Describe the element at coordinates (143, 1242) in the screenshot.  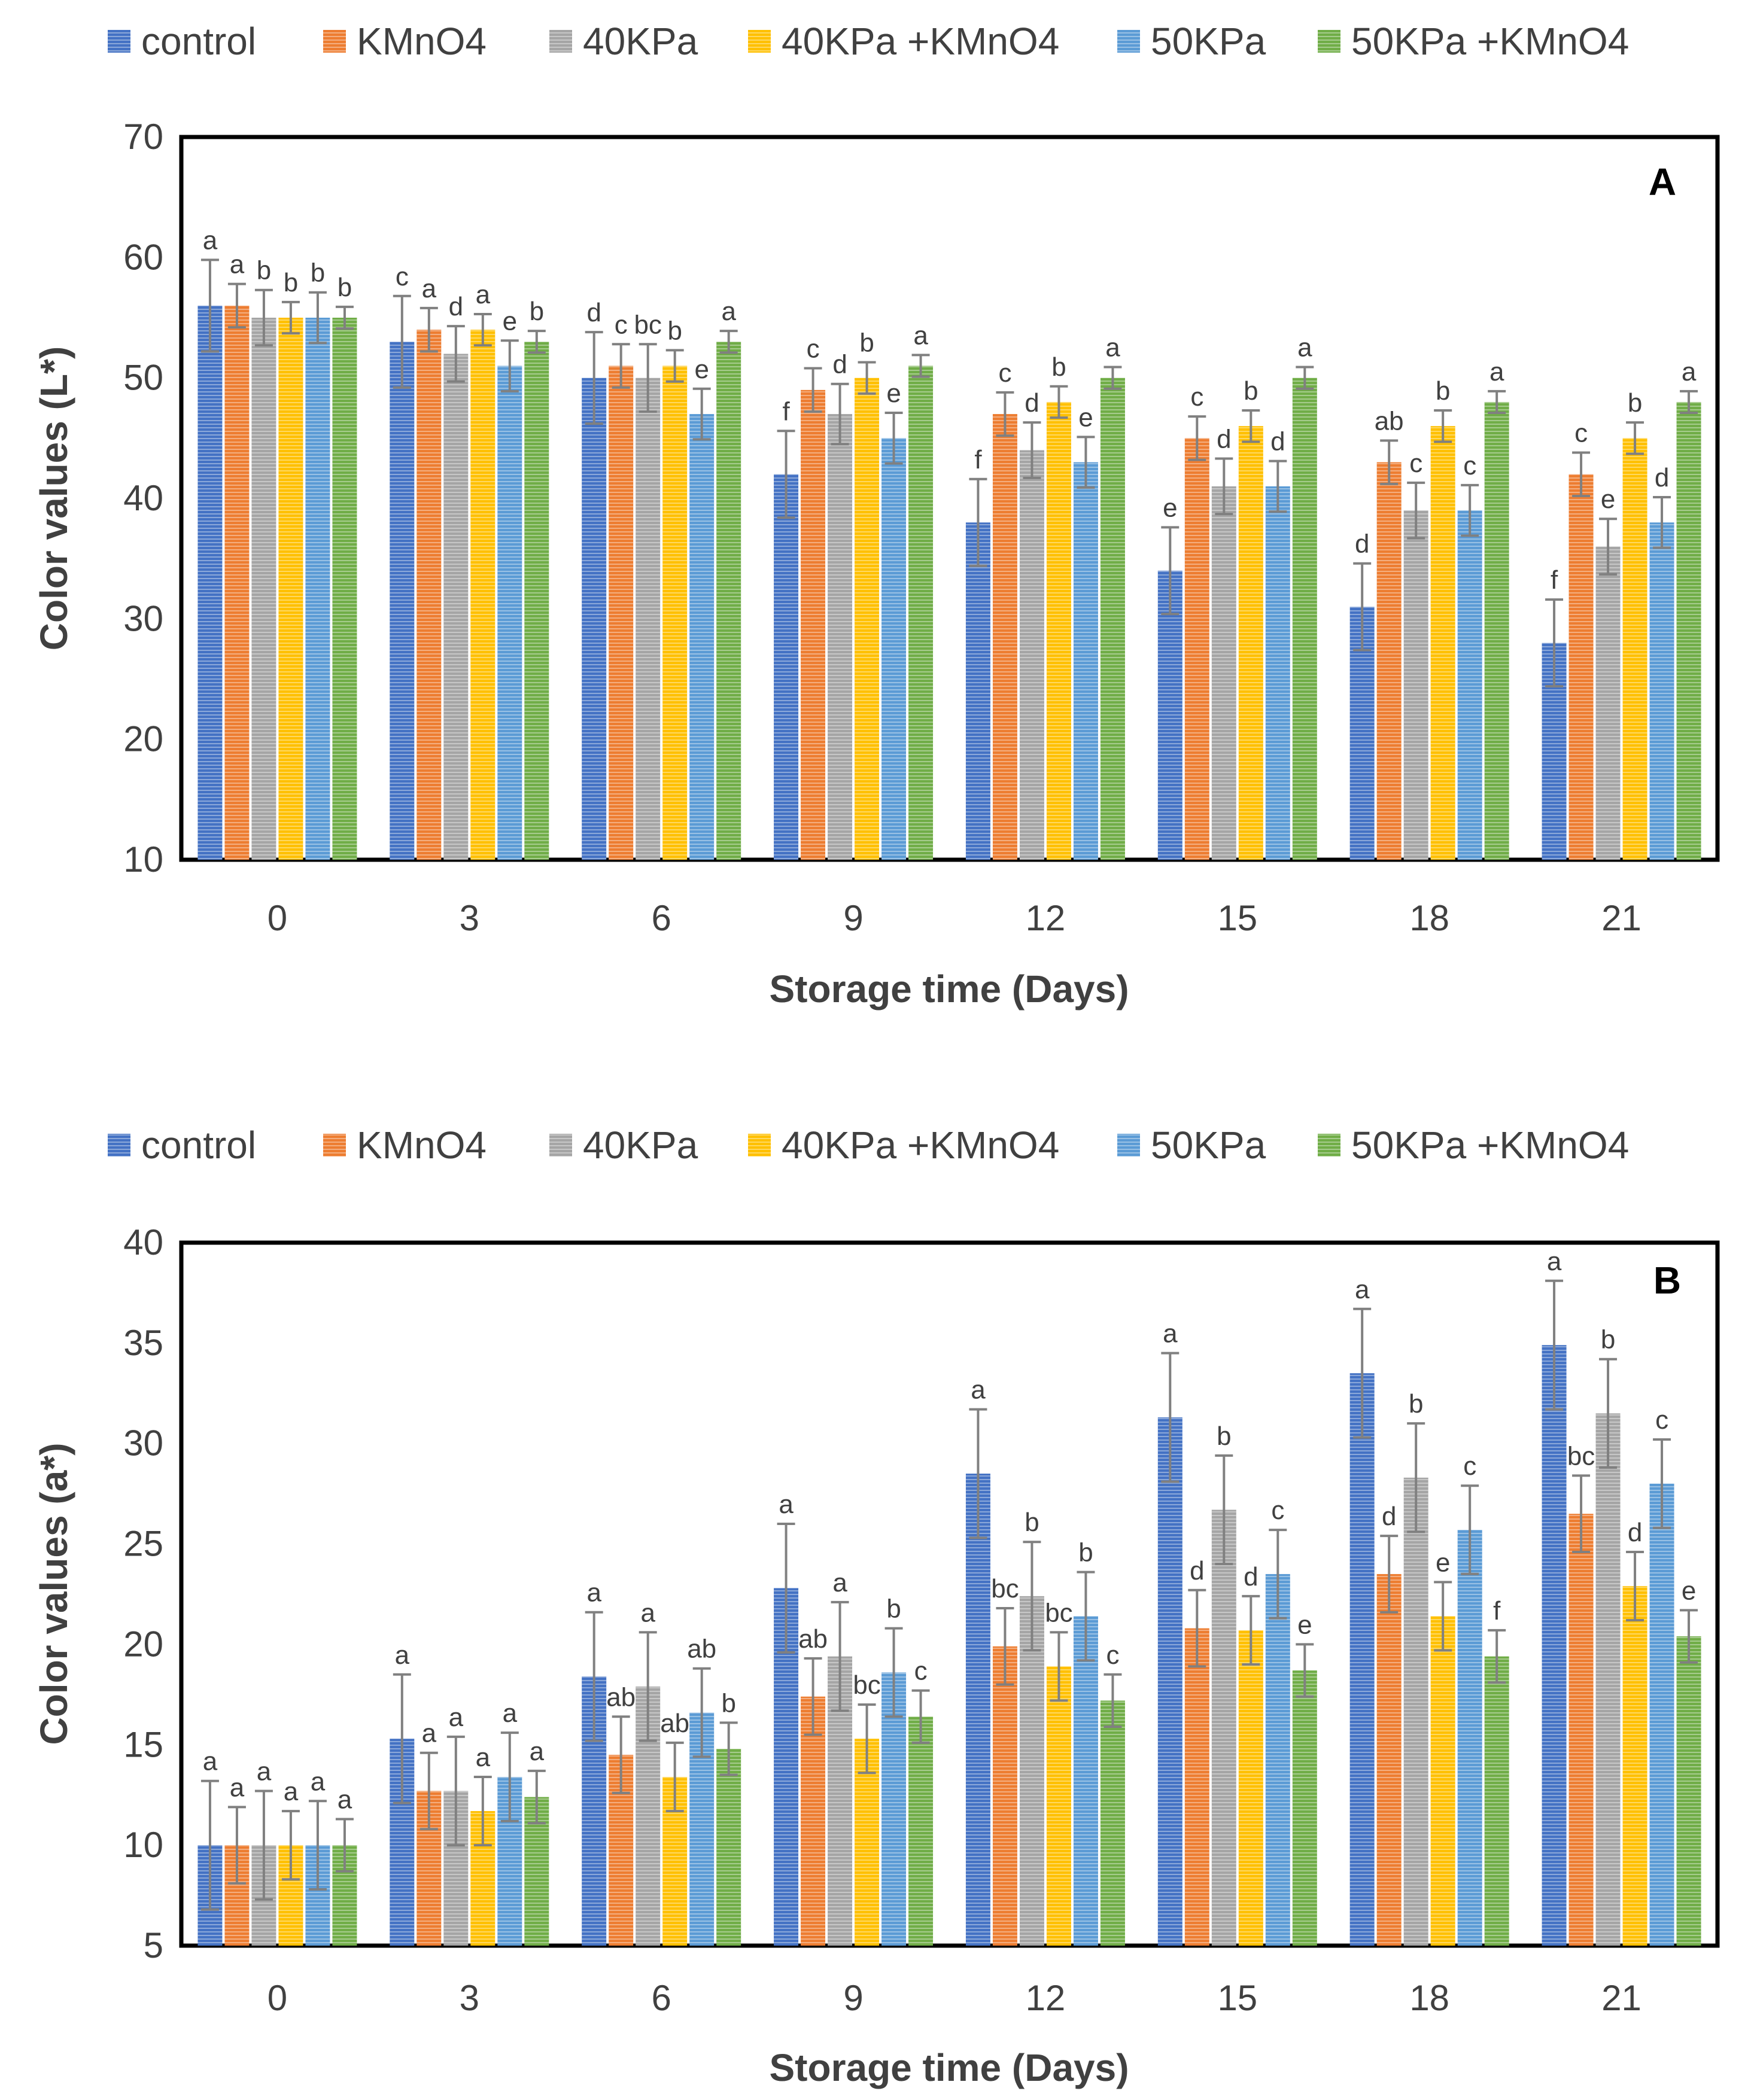
I see `y-tick-label: 40` at that location.